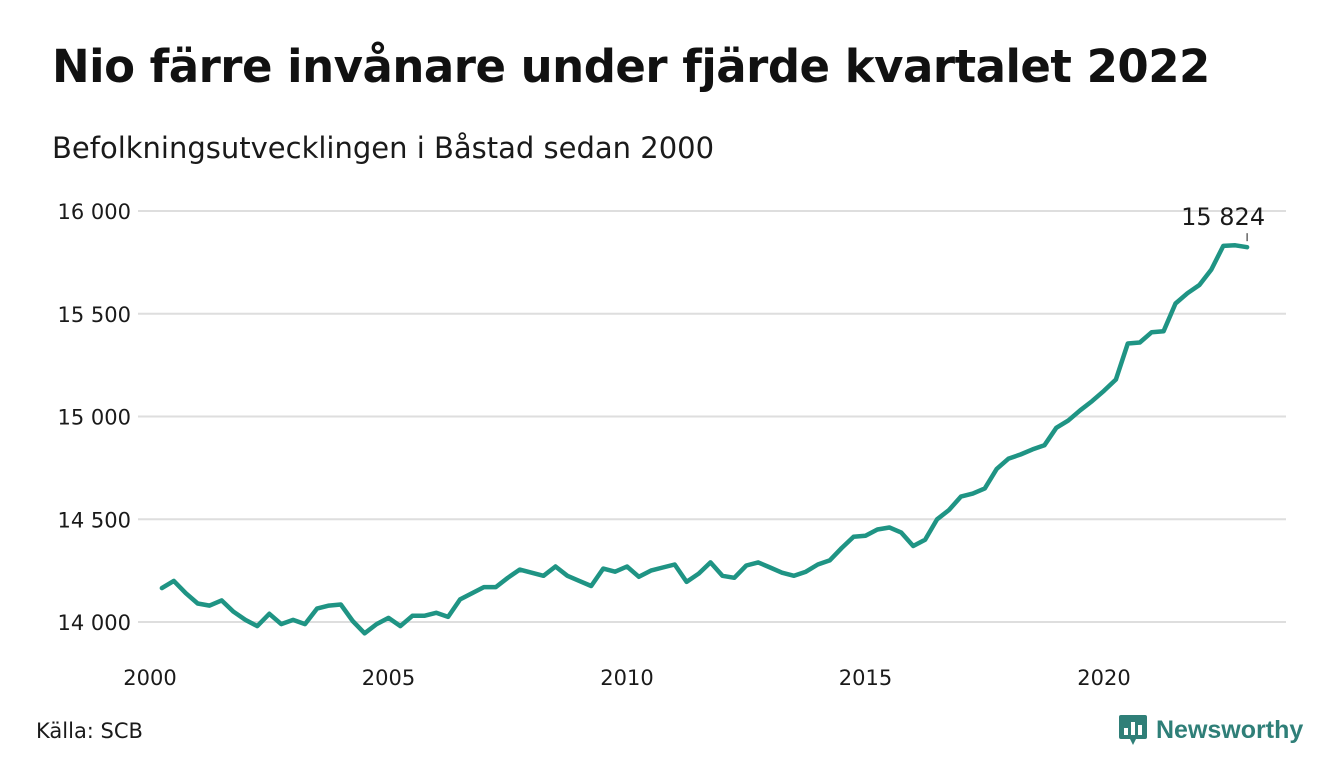 The height and width of the screenshot is (780, 1340). I want to click on x-tick-label: 2010, so click(626, 678).